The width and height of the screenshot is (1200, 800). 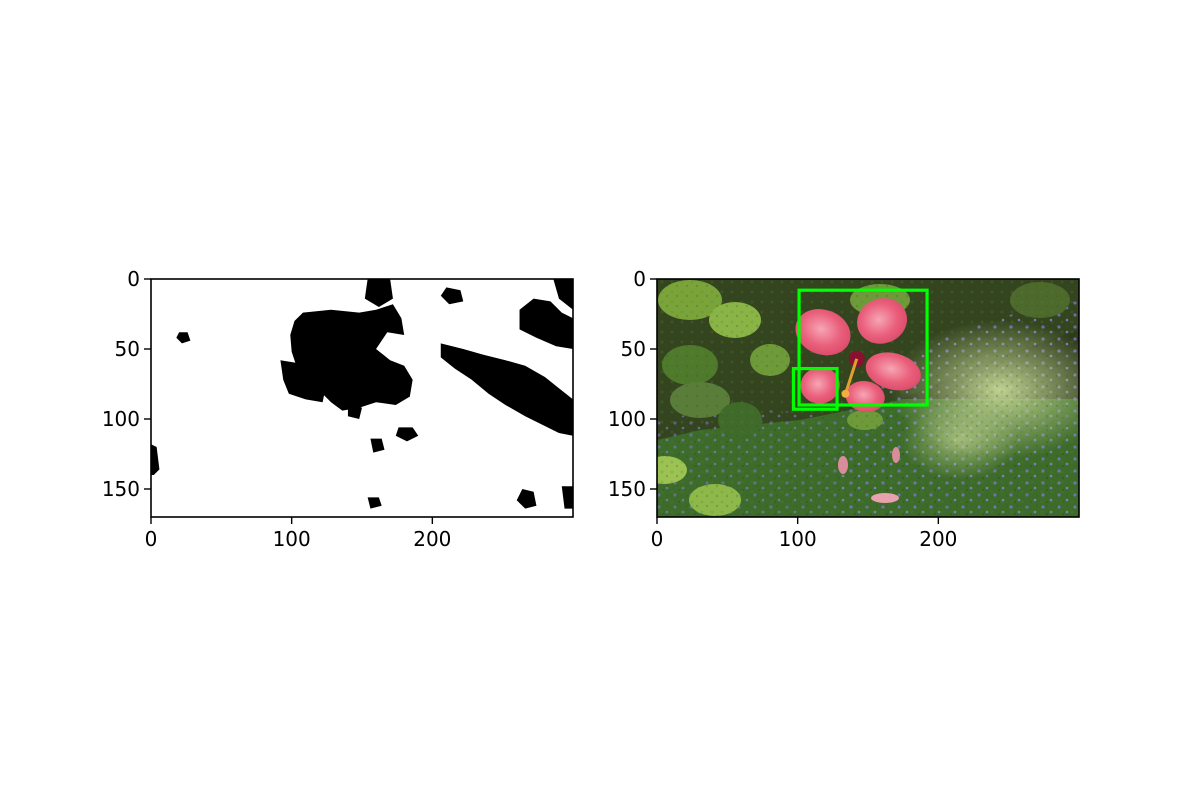 What do you see at coordinates (121, 419) in the screenshot?
I see `mask-y-tick-label: 100` at bounding box center [121, 419].